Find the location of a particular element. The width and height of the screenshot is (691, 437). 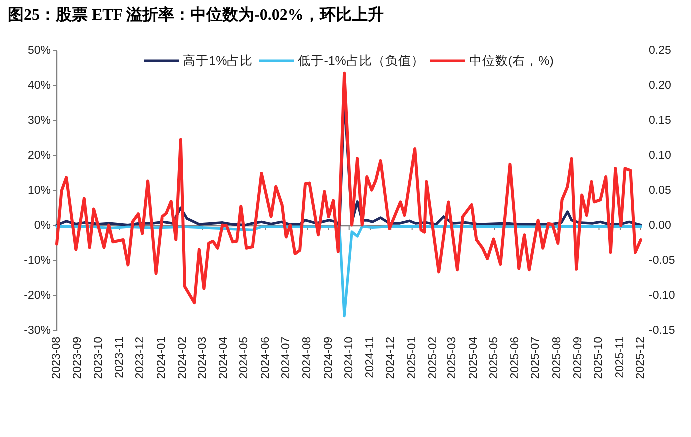

x-tick-label: 2024-05 is located at coordinates (244, 358).